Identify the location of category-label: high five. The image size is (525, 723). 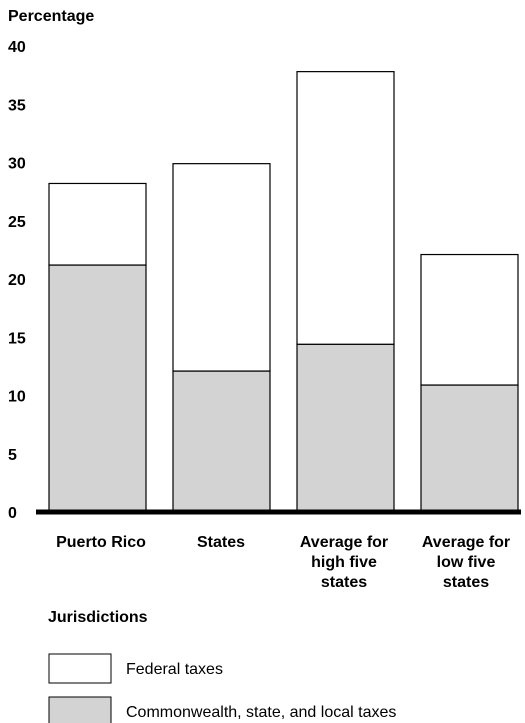
(344, 562).